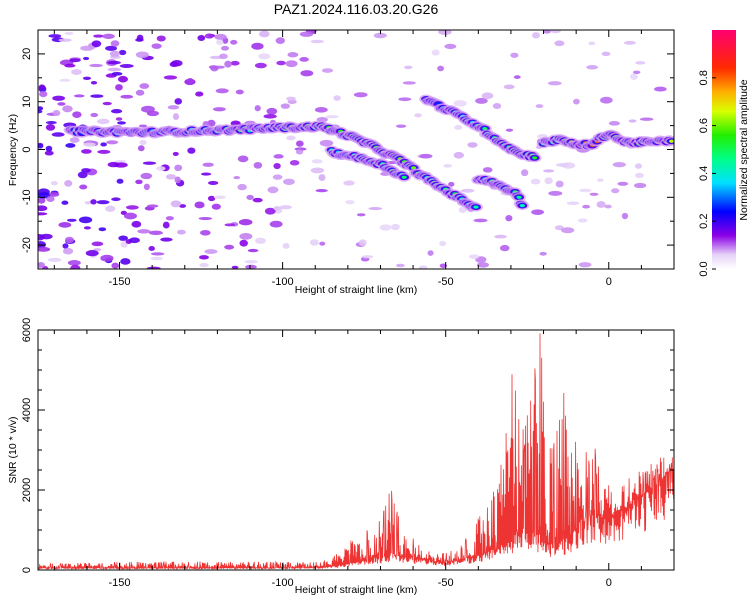  Describe the element at coordinates (27, 245) in the screenshot. I see `y-tick-label: -20` at that location.